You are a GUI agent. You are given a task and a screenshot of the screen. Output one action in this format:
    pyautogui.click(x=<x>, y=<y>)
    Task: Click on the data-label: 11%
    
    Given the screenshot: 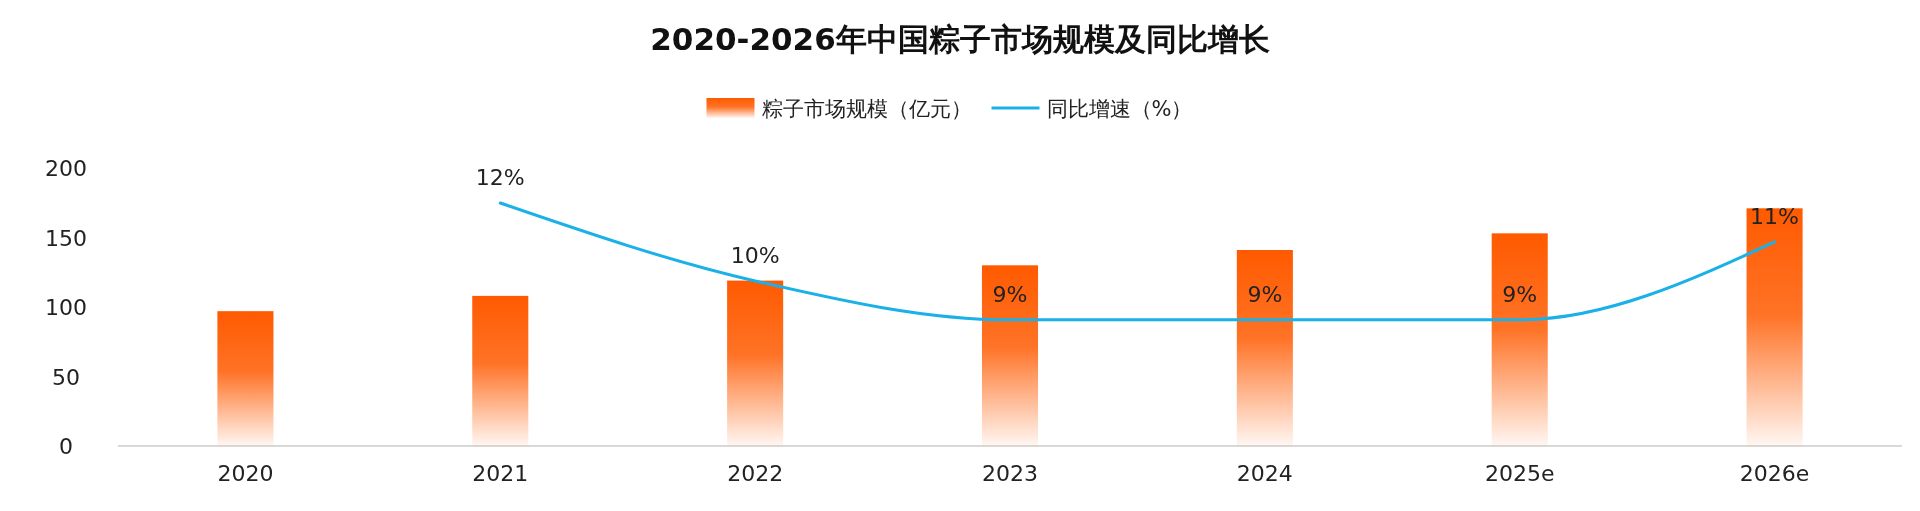 What is the action you would take?
    pyautogui.click(x=1775, y=216)
    